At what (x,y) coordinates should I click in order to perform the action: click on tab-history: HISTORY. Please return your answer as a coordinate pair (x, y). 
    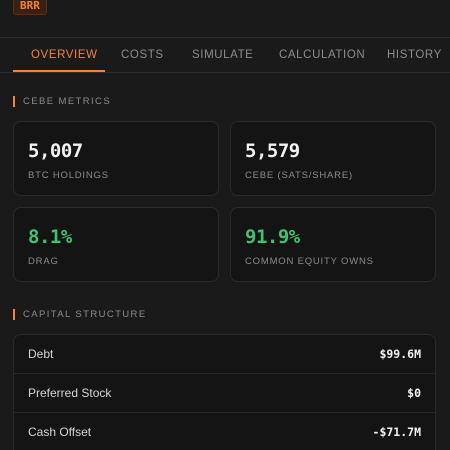
    Looking at the image, I should click on (414, 55).